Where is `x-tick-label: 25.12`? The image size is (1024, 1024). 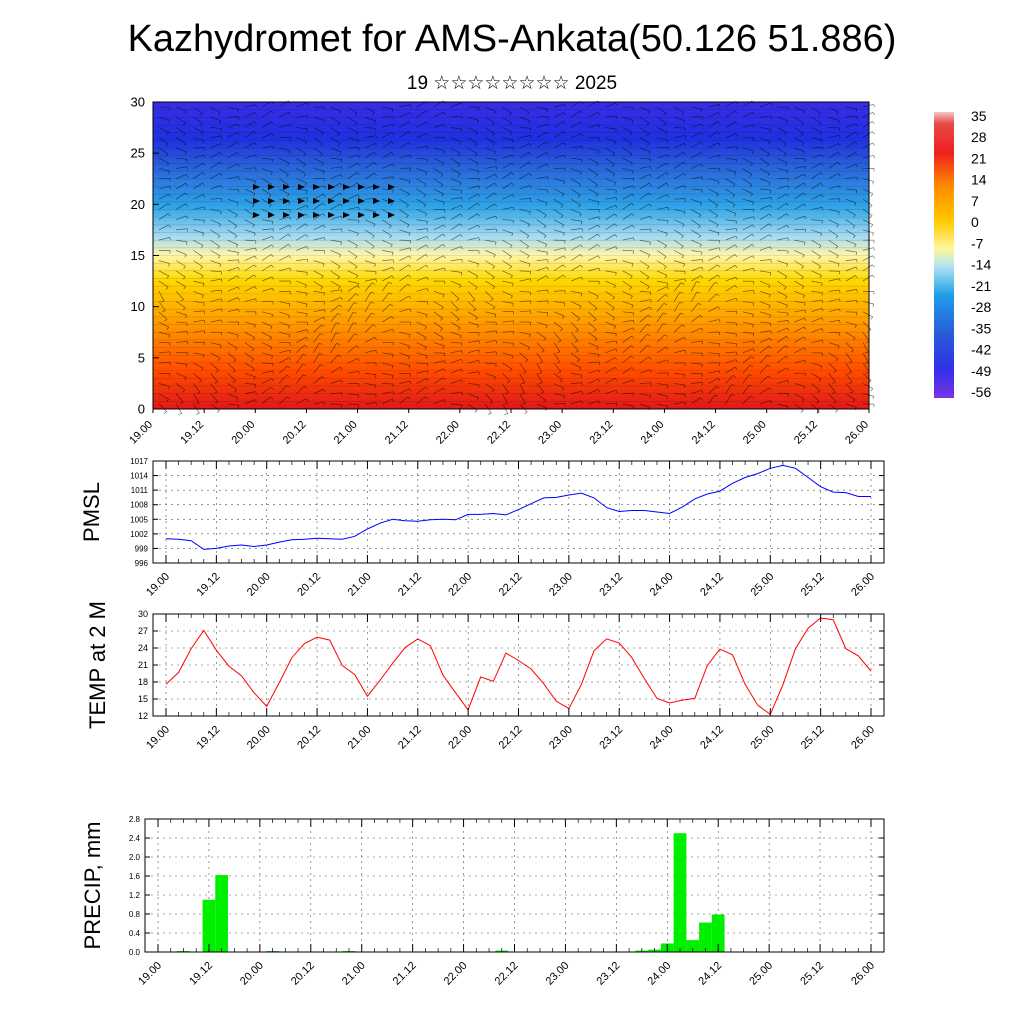 x-tick-label: 25.12 is located at coordinates (813, 738).